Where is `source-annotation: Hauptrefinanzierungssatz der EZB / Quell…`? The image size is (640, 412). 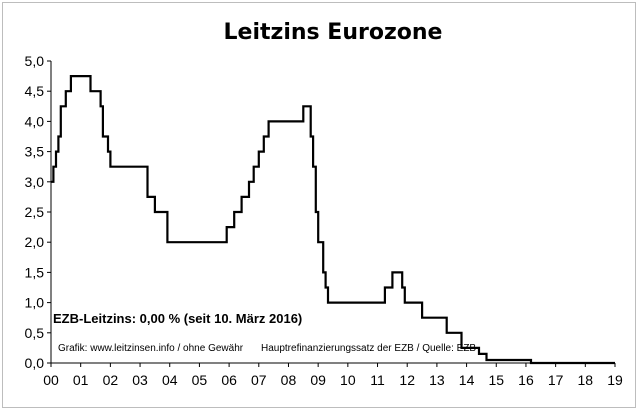
source-annotation: Hauptrefinanzierungssatz der EZB / Quell… is located at coordinates (368, 348).